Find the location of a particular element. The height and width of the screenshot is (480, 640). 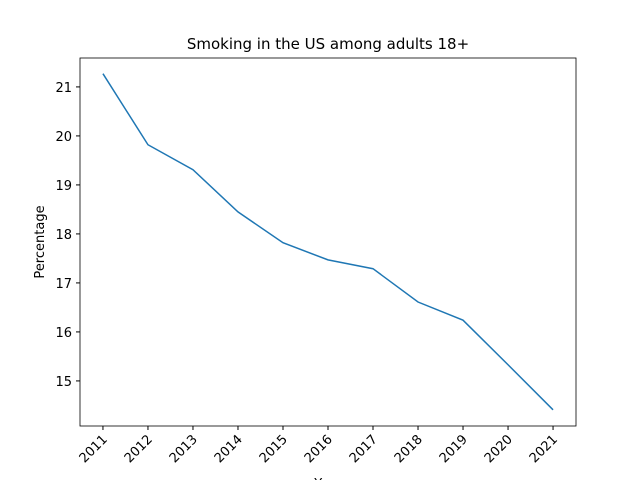

y-tick-label: 19 is located at coordinates (63, 186).